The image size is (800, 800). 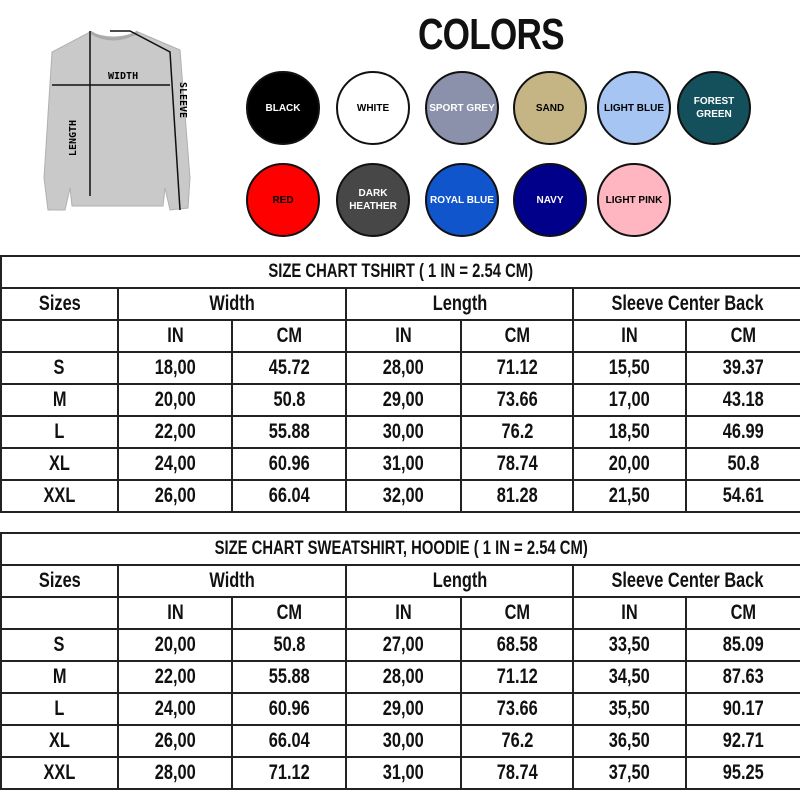 I want to click on color-swatch-sand: SAND, so click(x=550, y=108).